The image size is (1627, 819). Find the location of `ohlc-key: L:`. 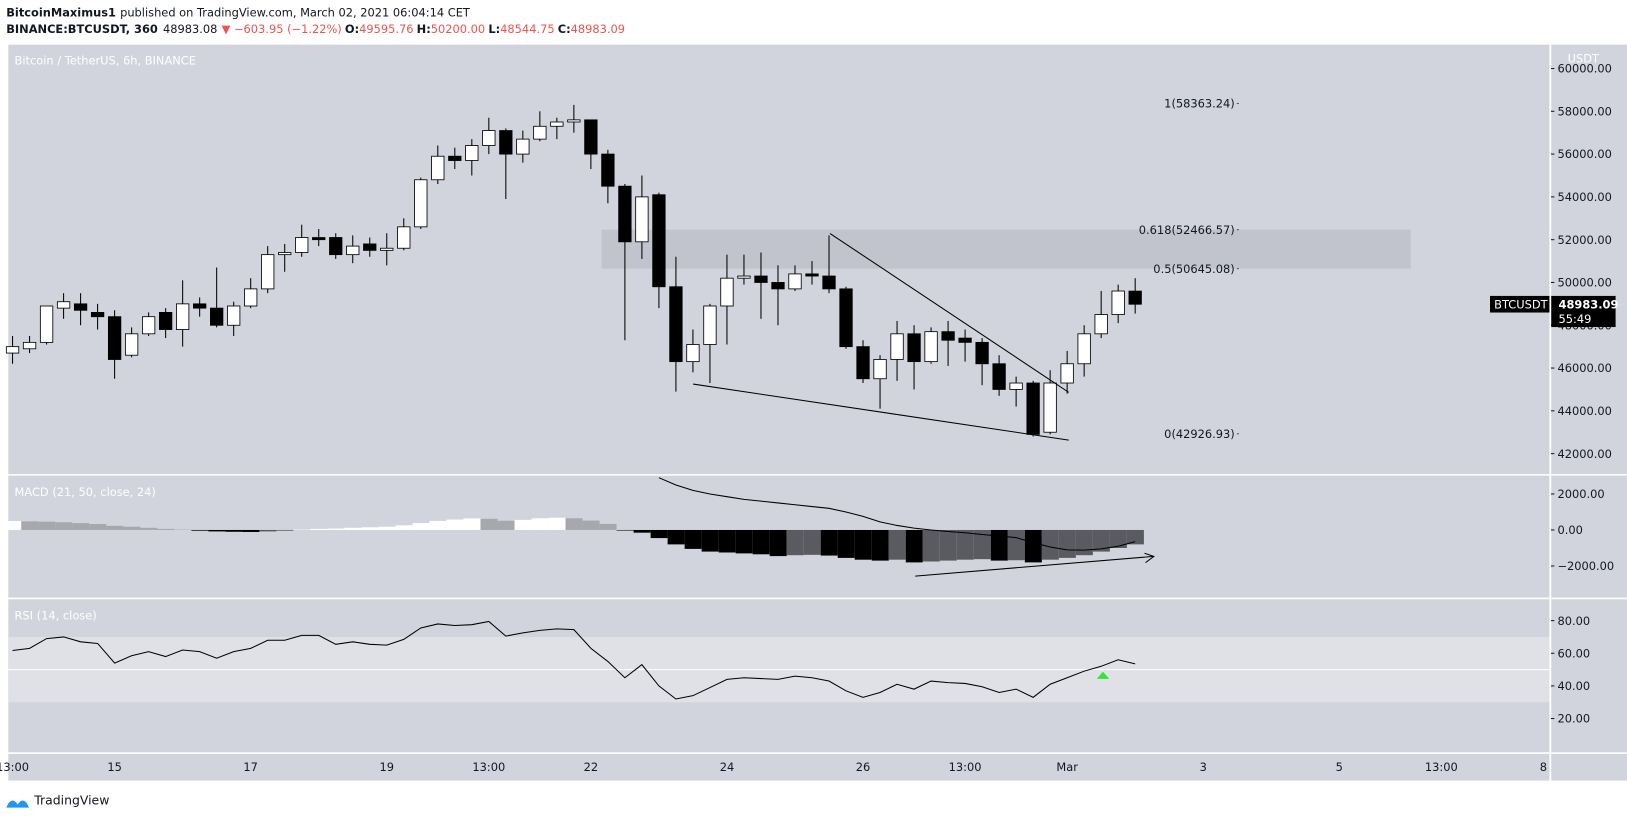

ohlc-key: L: is located at coordinates (494, 29).